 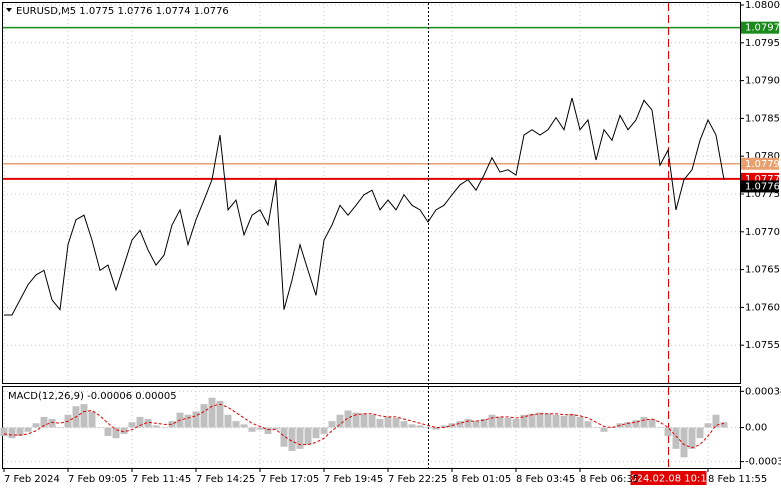 I want to click on x-tick-label: 7 Feb 11:45, so click(x=161, y=479).